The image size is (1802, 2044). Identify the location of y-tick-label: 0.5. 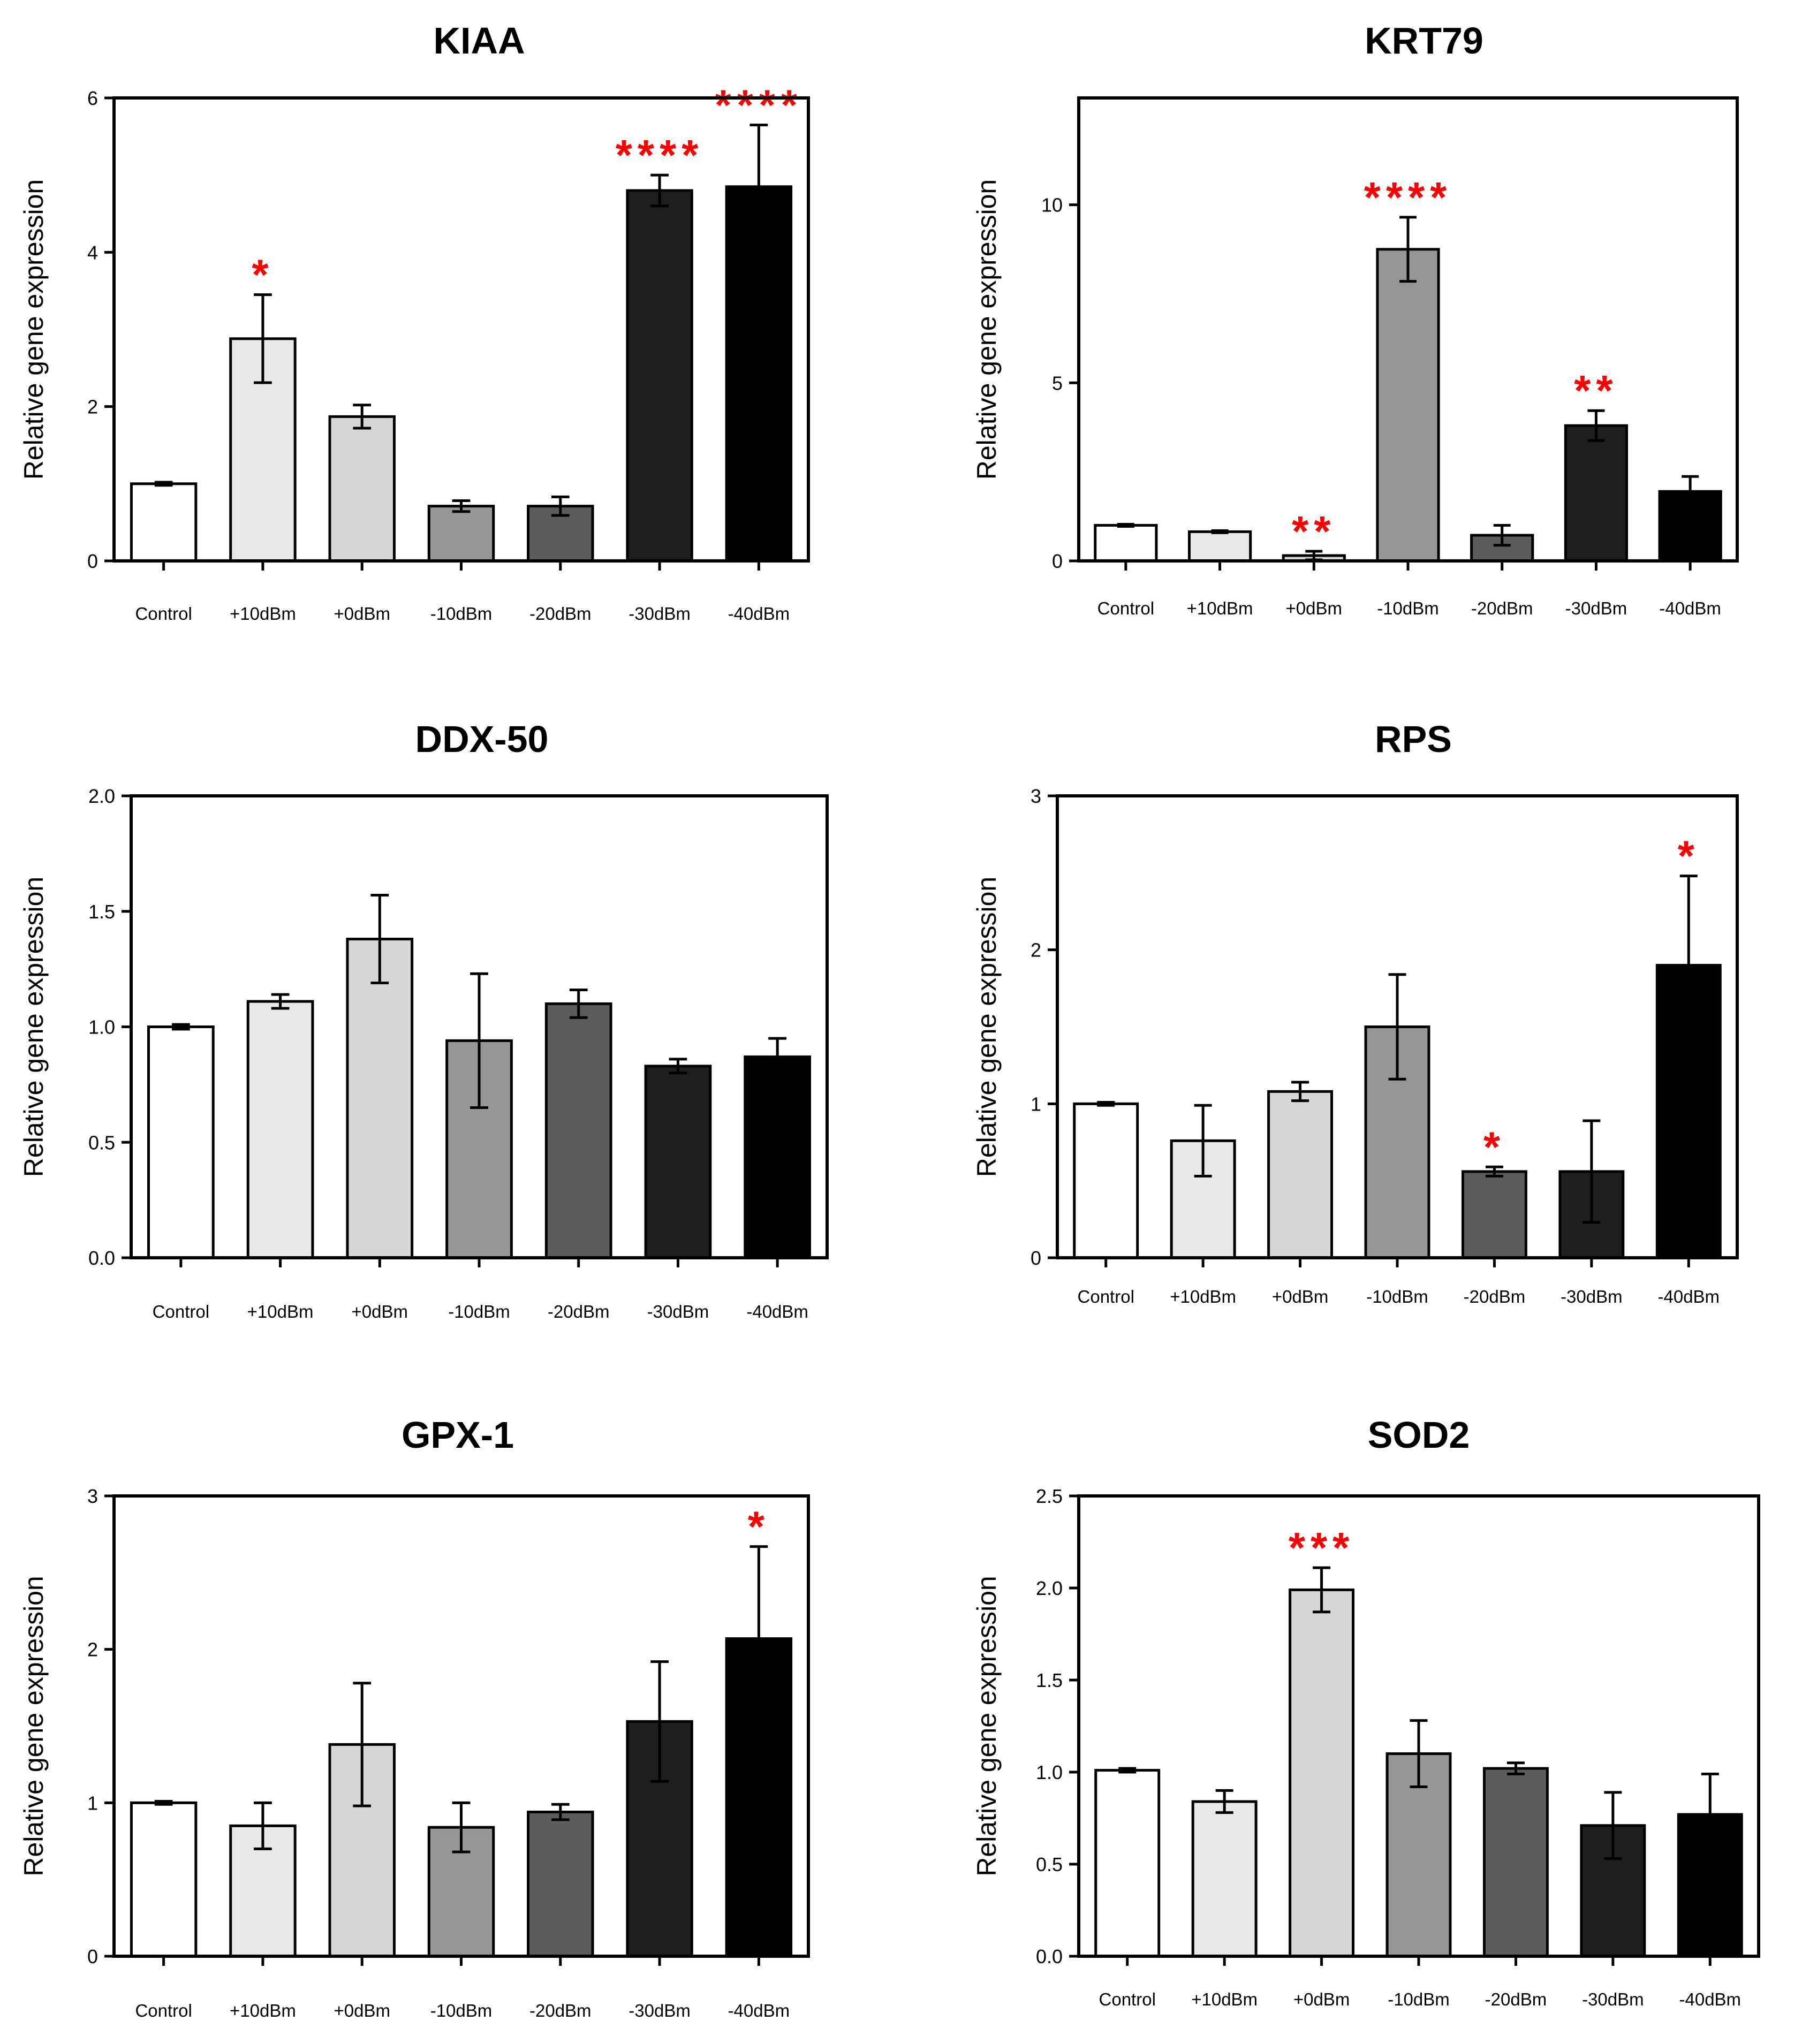
(101, 1142).